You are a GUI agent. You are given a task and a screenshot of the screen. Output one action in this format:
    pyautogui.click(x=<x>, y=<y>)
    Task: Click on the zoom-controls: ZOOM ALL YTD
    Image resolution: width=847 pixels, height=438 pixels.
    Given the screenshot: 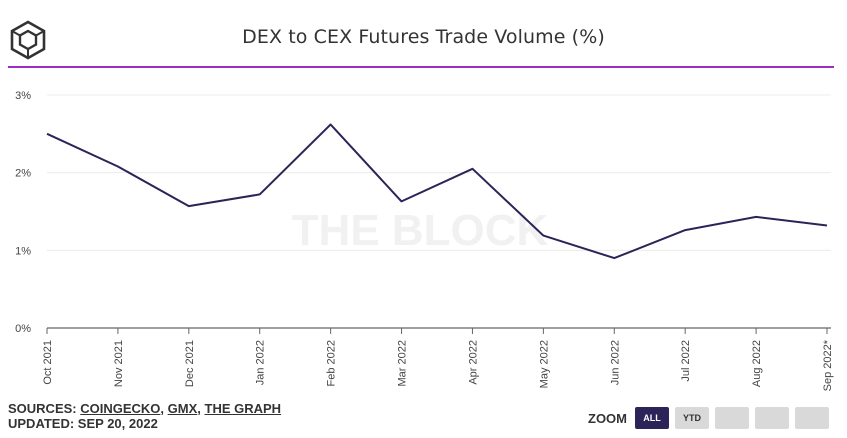 What is the action you would take?
    pyautogui.click(x=708, y=418)
    